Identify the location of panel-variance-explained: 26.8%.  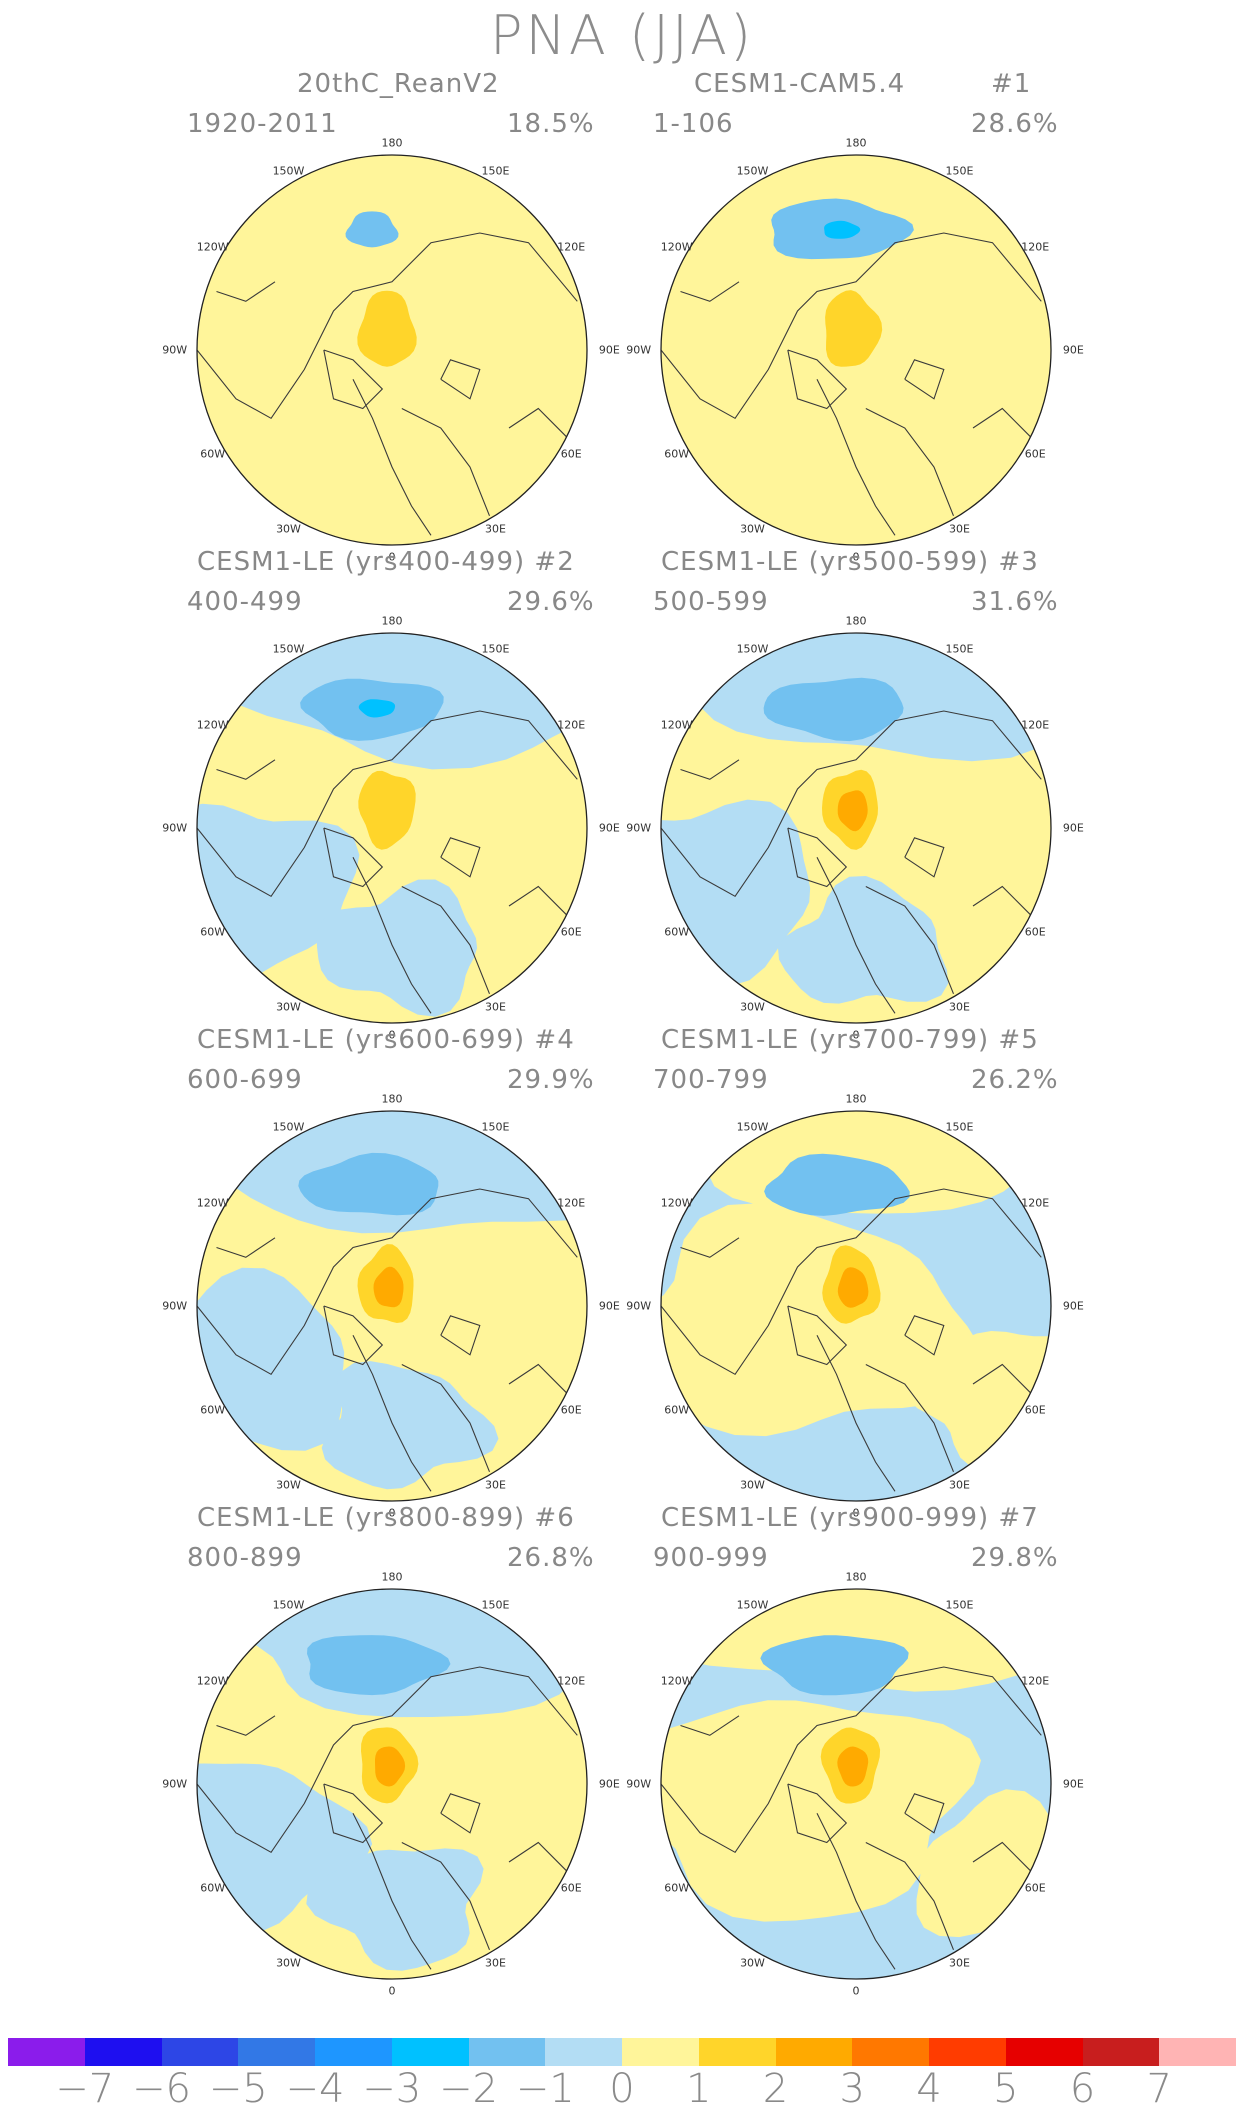
(551, 1558).